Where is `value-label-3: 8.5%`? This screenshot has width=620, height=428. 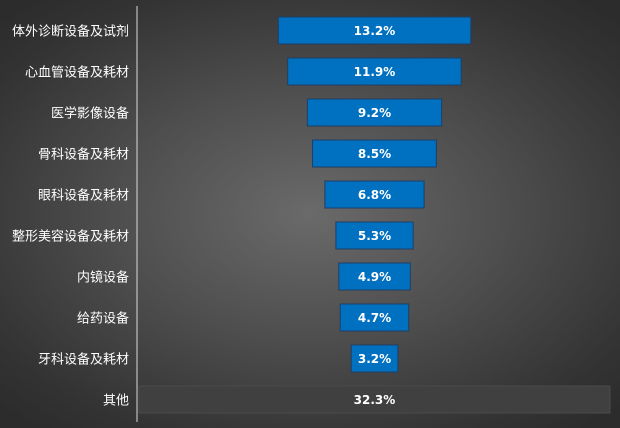 value-label-3: 8.5% is located at coordinates (374, 154).